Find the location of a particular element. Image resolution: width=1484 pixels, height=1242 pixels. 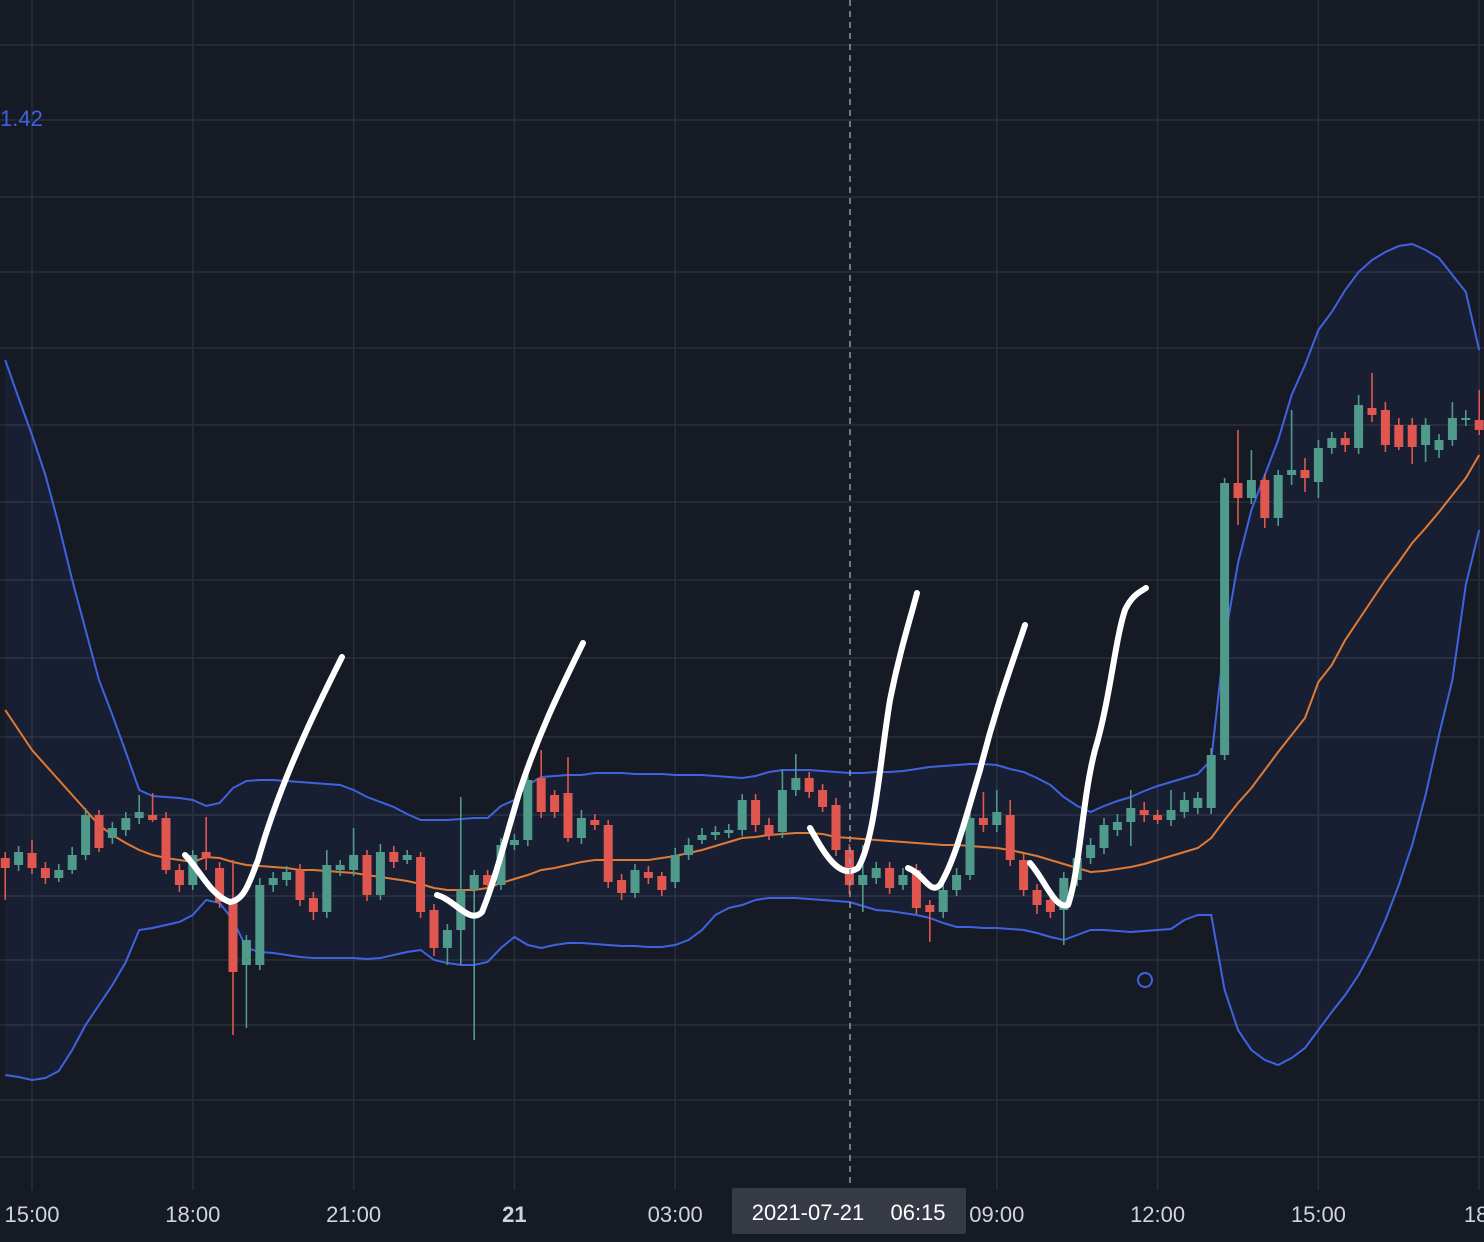

x-tick-label: 09:00 is located at coordinates (996, 1214).